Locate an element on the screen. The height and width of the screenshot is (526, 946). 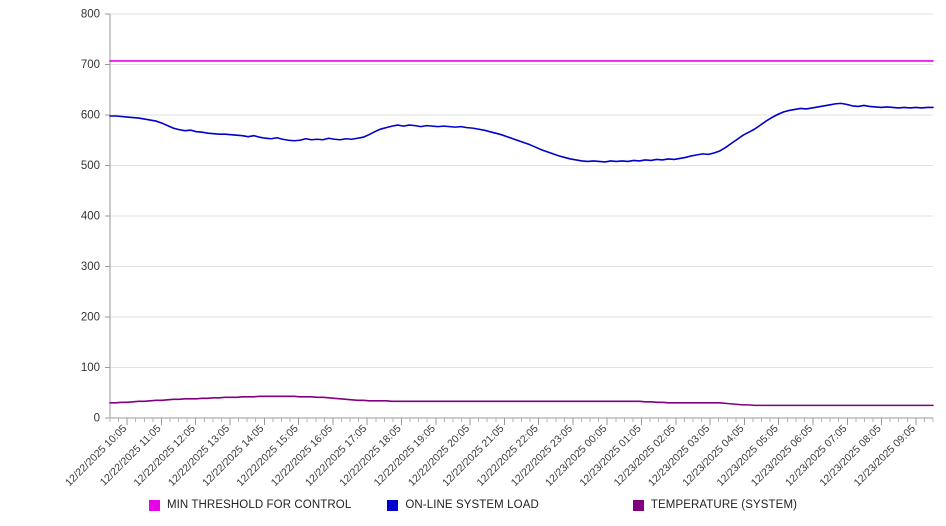
x-axis-tick-label: 12/22/2025 19:05 is located at coordinates (405, 456).